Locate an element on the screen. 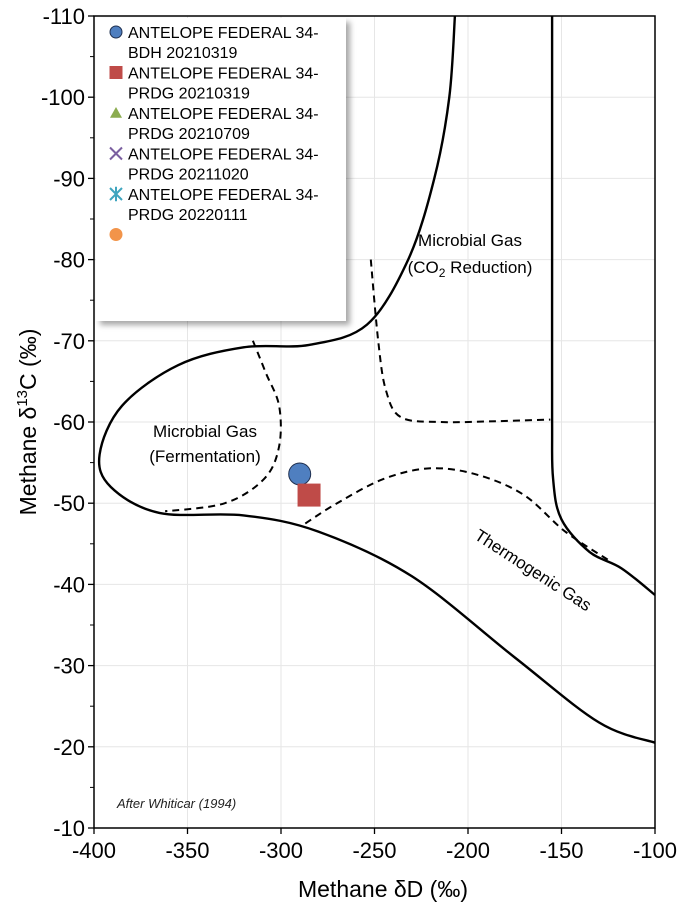  region-label-co2-line1: Microbial Gas is located at coordinates (470, 240).